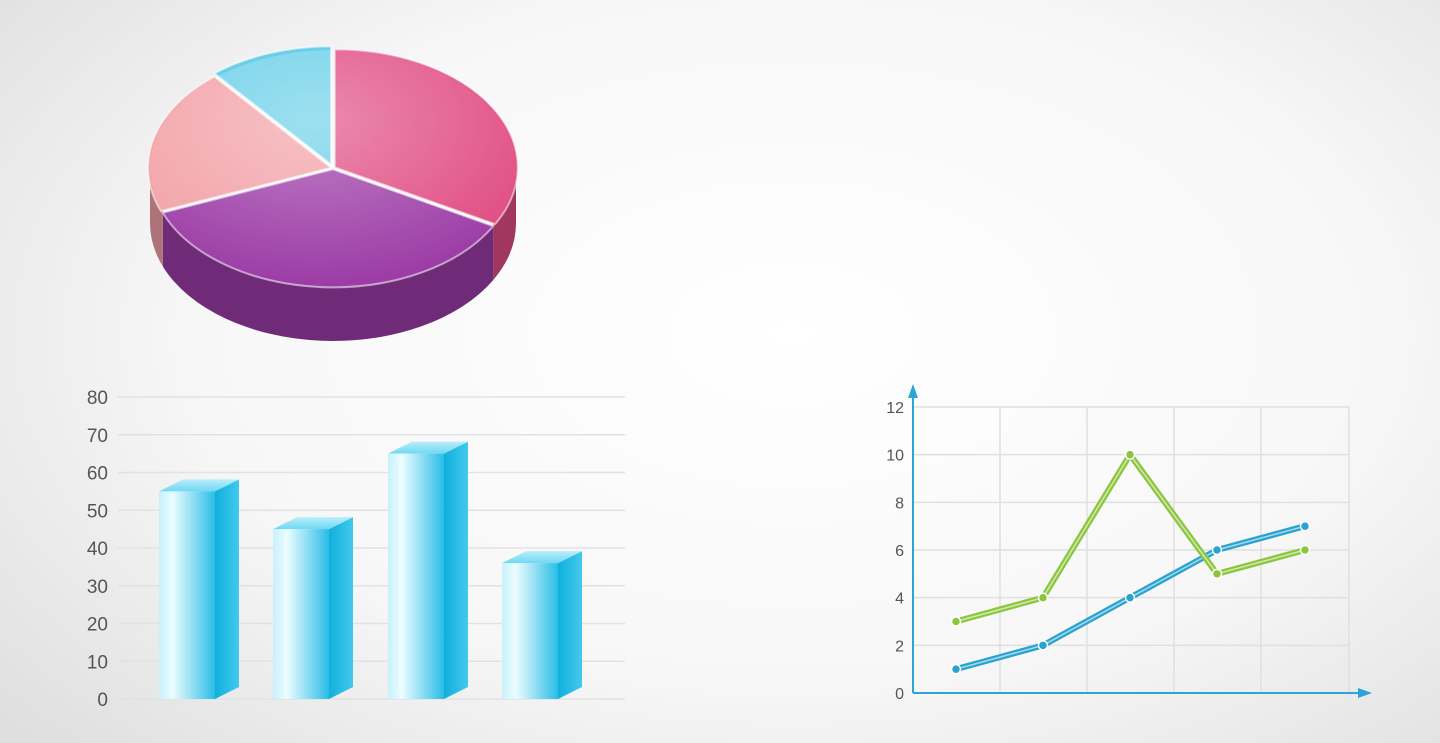 The width and height of the screenshot is (1440, 743). What do you see at coordinates (913, 391) in the screenshot?
I see `line-y-axis-arrow` at bounding box center [913, 391].